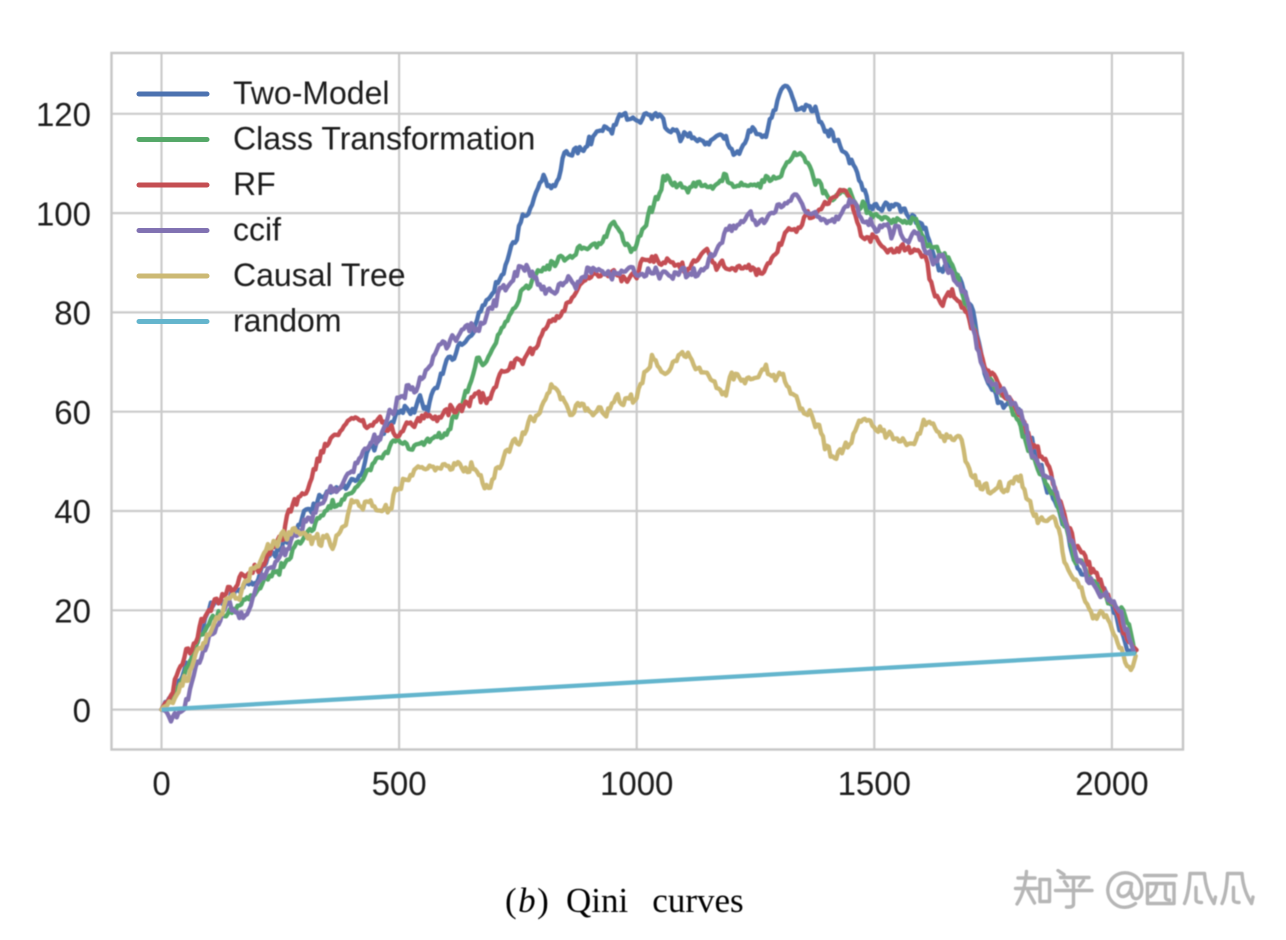 The width and height of the screenshot is (1286, 940). Describe the element at coordinates (697, 900) in the screenshot. I see `svg-text: curves` at that location.